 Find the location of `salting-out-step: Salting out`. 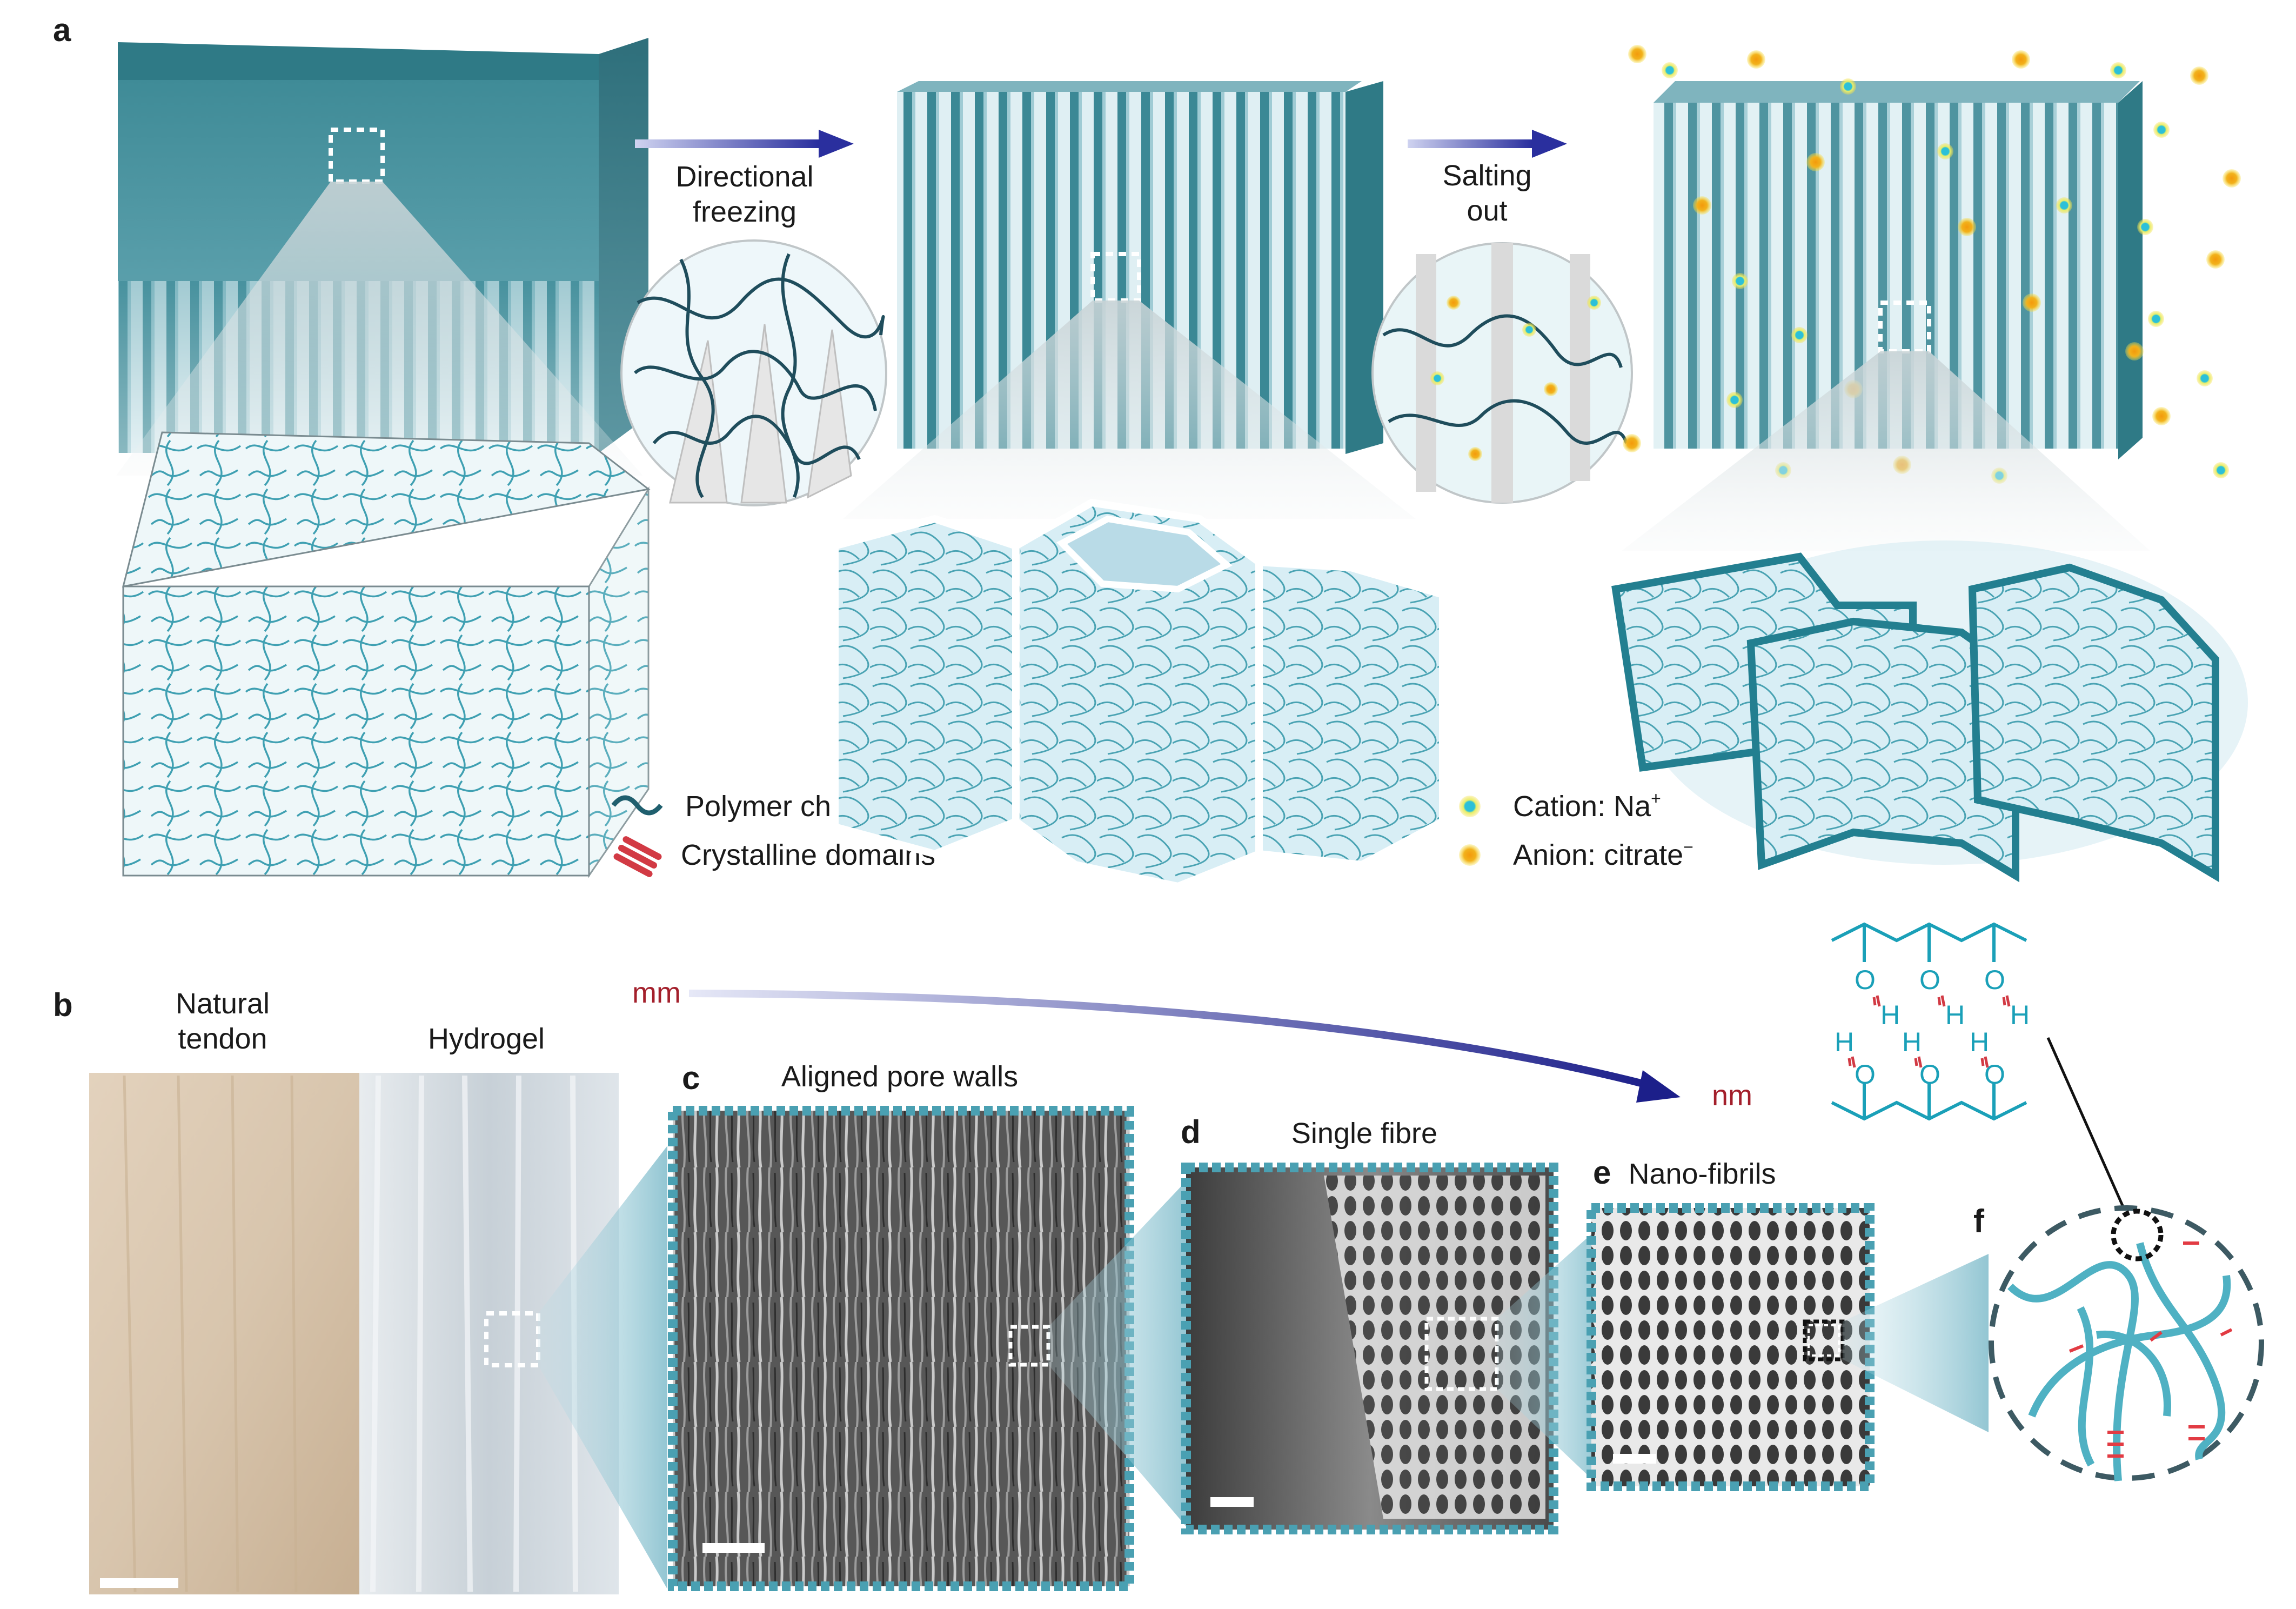

salting-out-step: Salting out is located at coordinates (1487, 178).